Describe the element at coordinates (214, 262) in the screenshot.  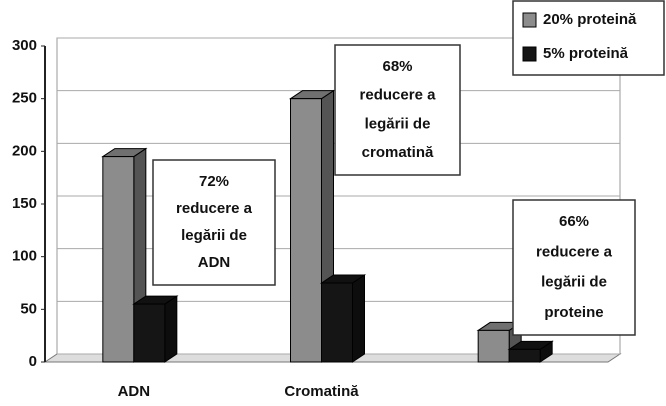
I see `annotation-text: ADN` at that location.